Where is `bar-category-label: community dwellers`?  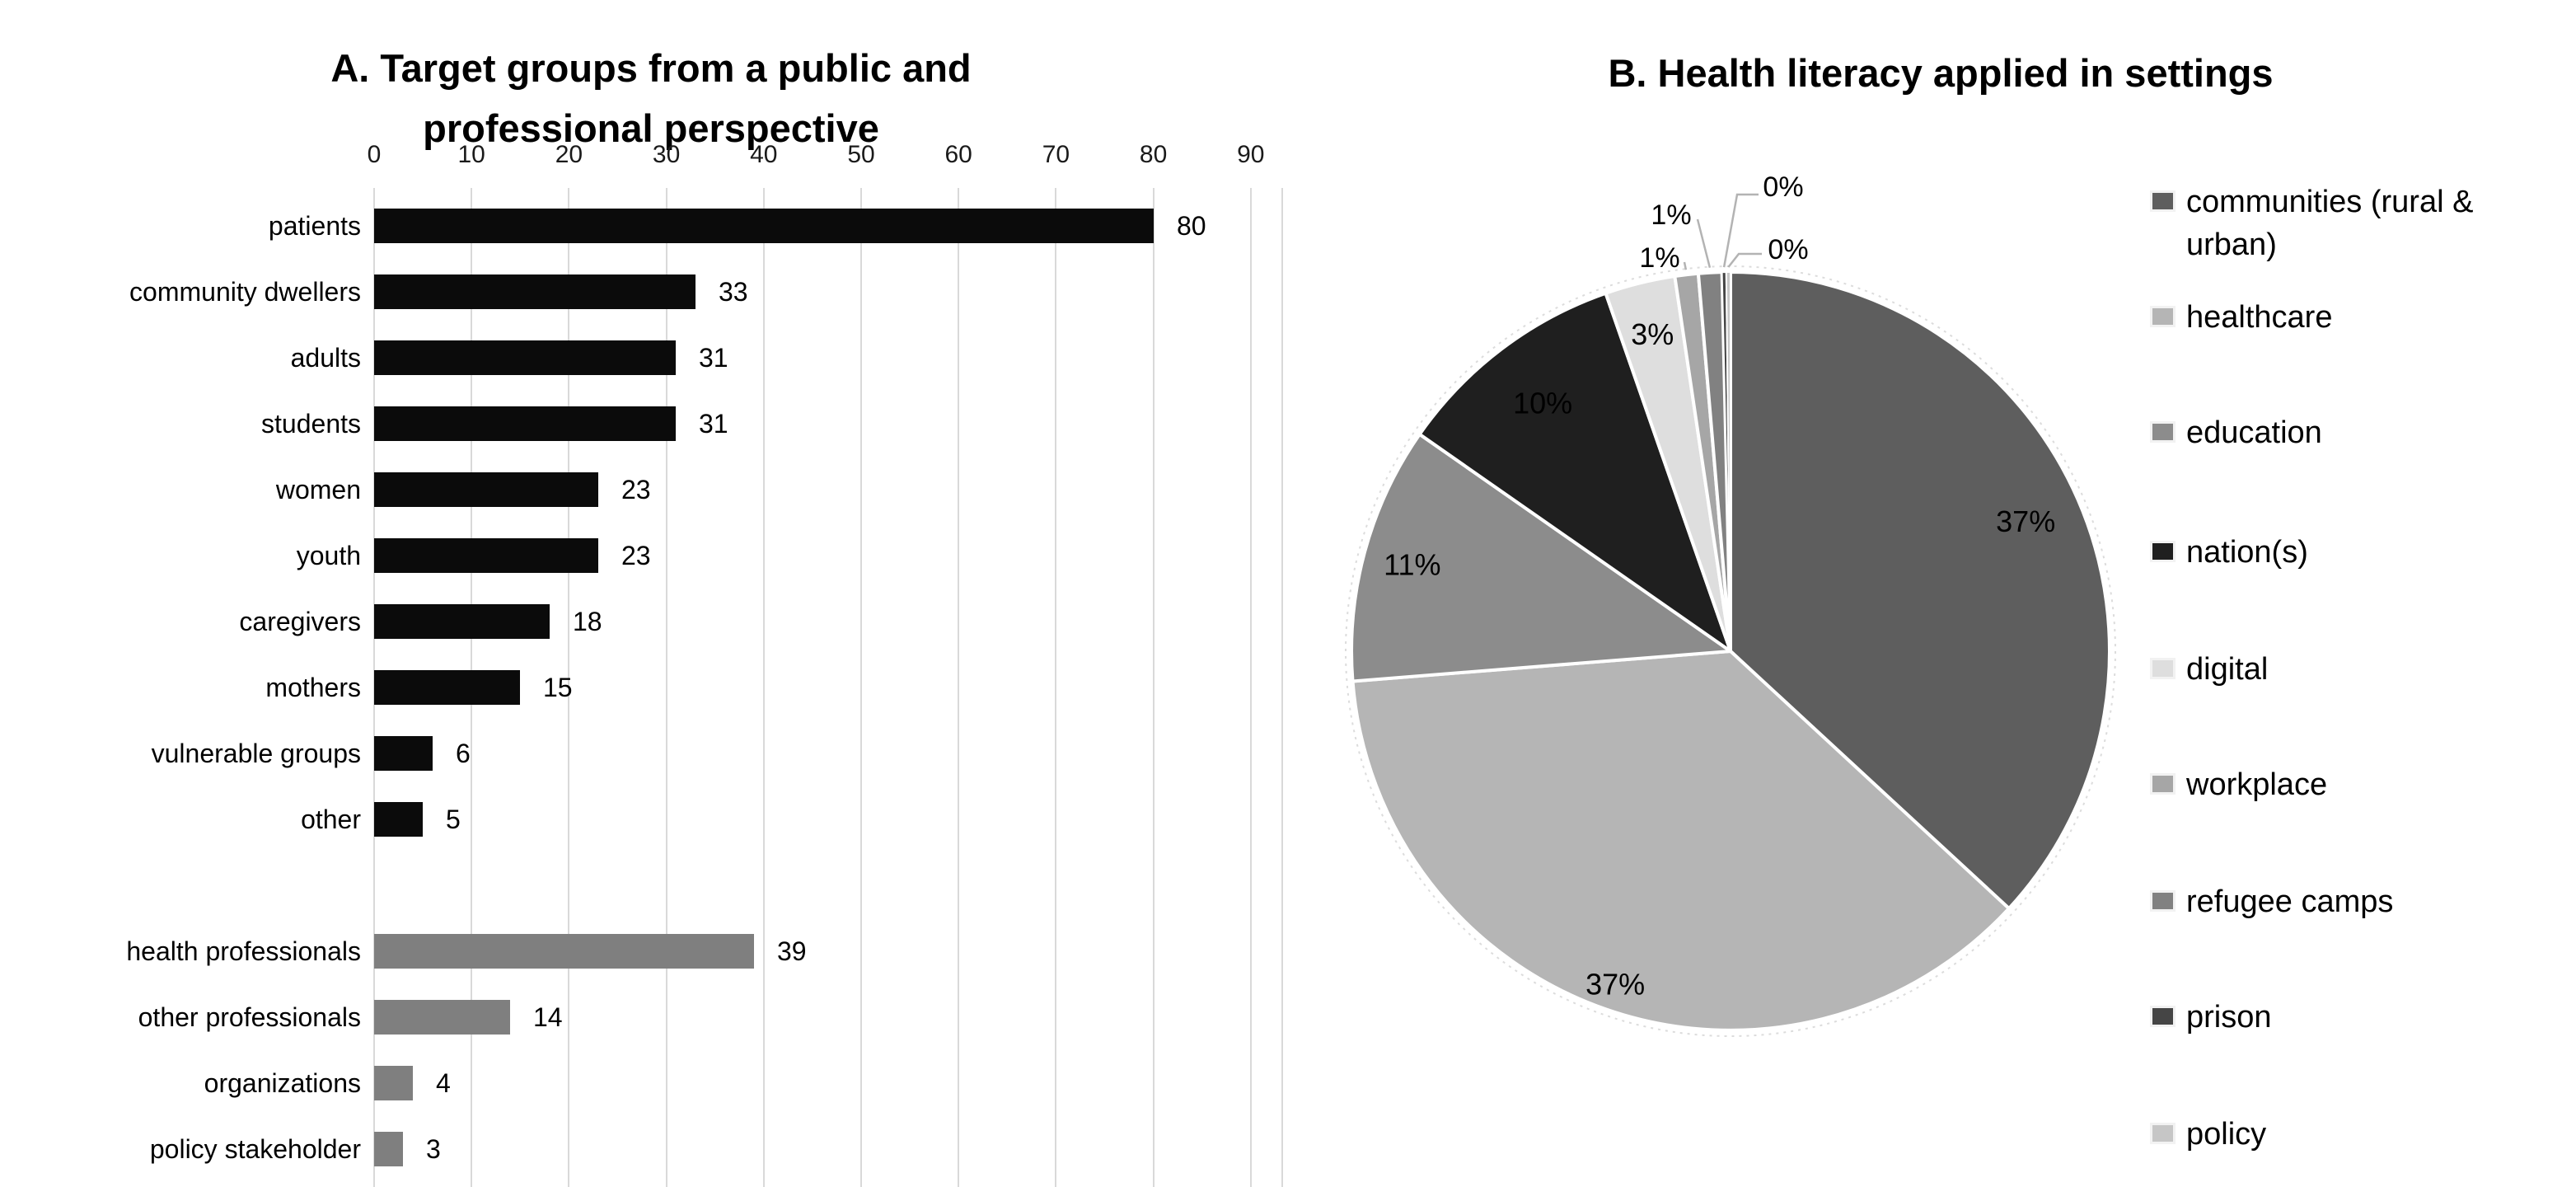 bar-category-label: community dwellers is located at coordinates (245, 292).